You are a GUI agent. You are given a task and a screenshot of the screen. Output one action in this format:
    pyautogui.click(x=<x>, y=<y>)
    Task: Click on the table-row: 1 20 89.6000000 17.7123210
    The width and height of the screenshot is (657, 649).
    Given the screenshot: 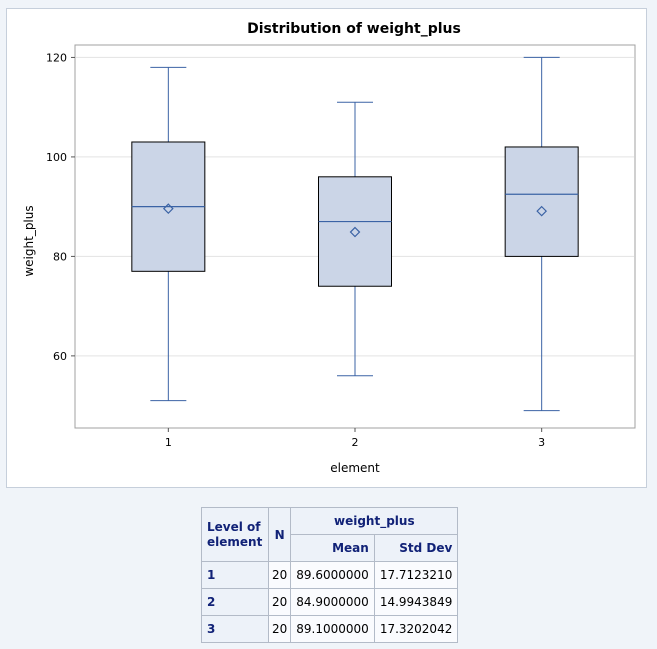 What is the action you would take?
    pyautogui.click(x=330, y=575)
    